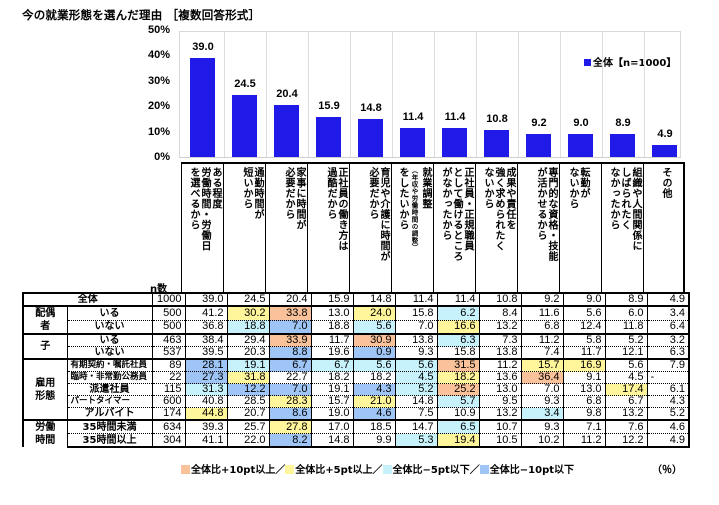  Describe the element at coordinates (457, 413) in the screenshot. I see `value-cell: 10.9` at that location.